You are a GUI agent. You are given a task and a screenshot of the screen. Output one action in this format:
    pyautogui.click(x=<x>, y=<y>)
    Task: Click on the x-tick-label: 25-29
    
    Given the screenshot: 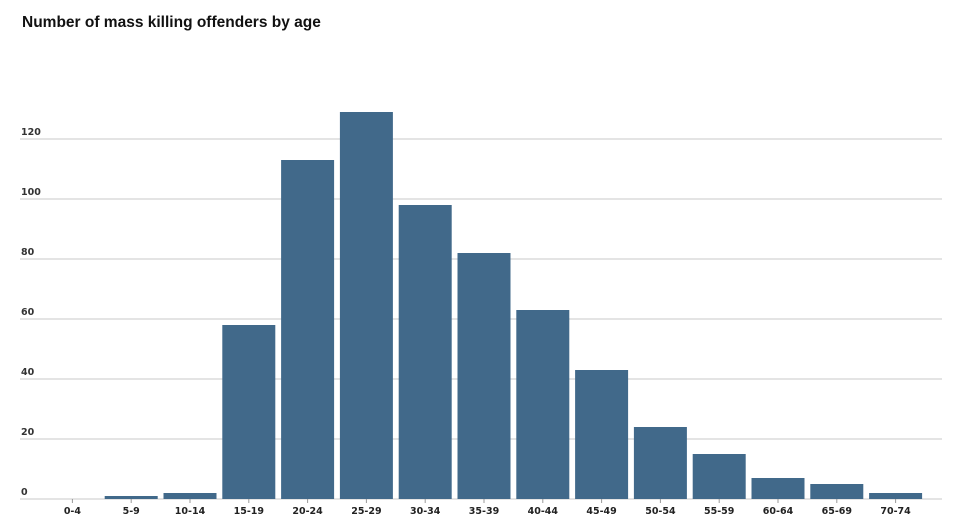 What is the action you would take?
    pyautogui.click(x=366, y=511)
    